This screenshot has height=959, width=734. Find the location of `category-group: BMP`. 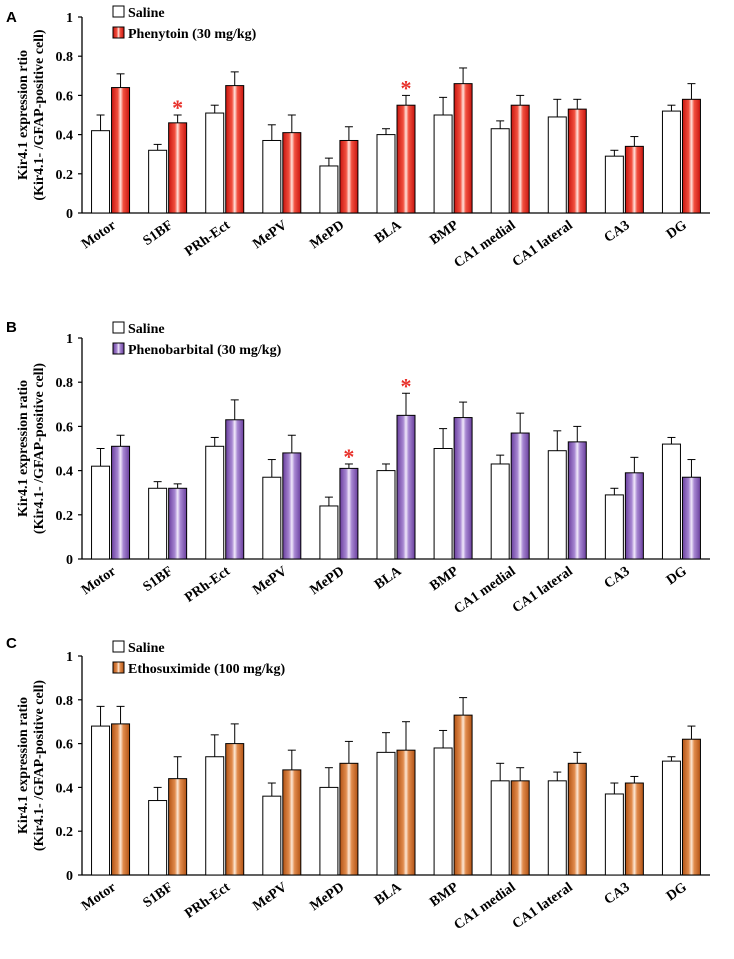

category-group: BMP is located at coordinates (450, 157).